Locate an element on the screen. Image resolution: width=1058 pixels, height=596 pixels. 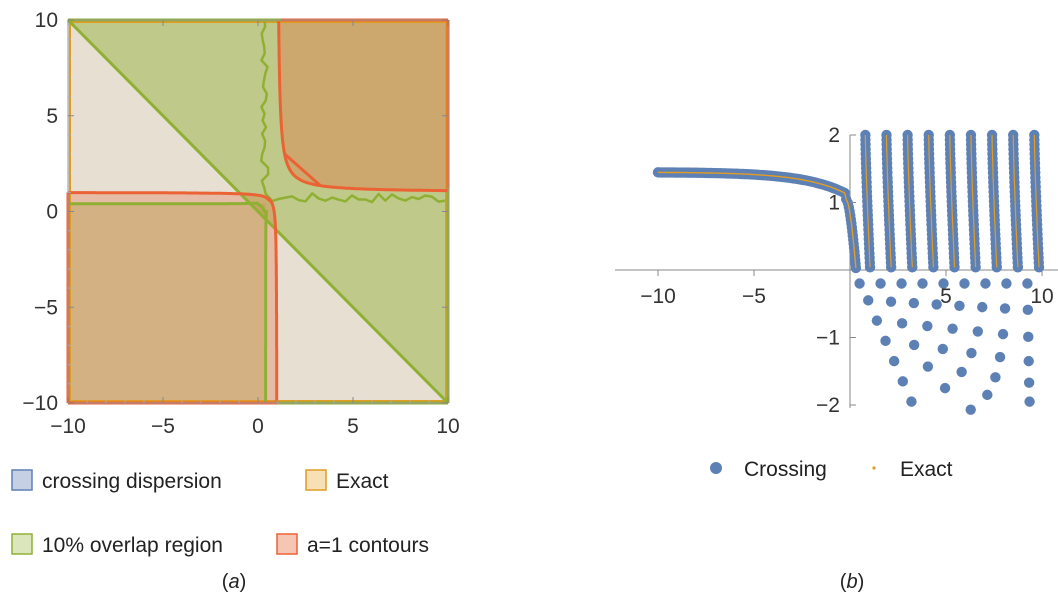
y-tick-label-b: 2 is located at coordinates (834, 135).